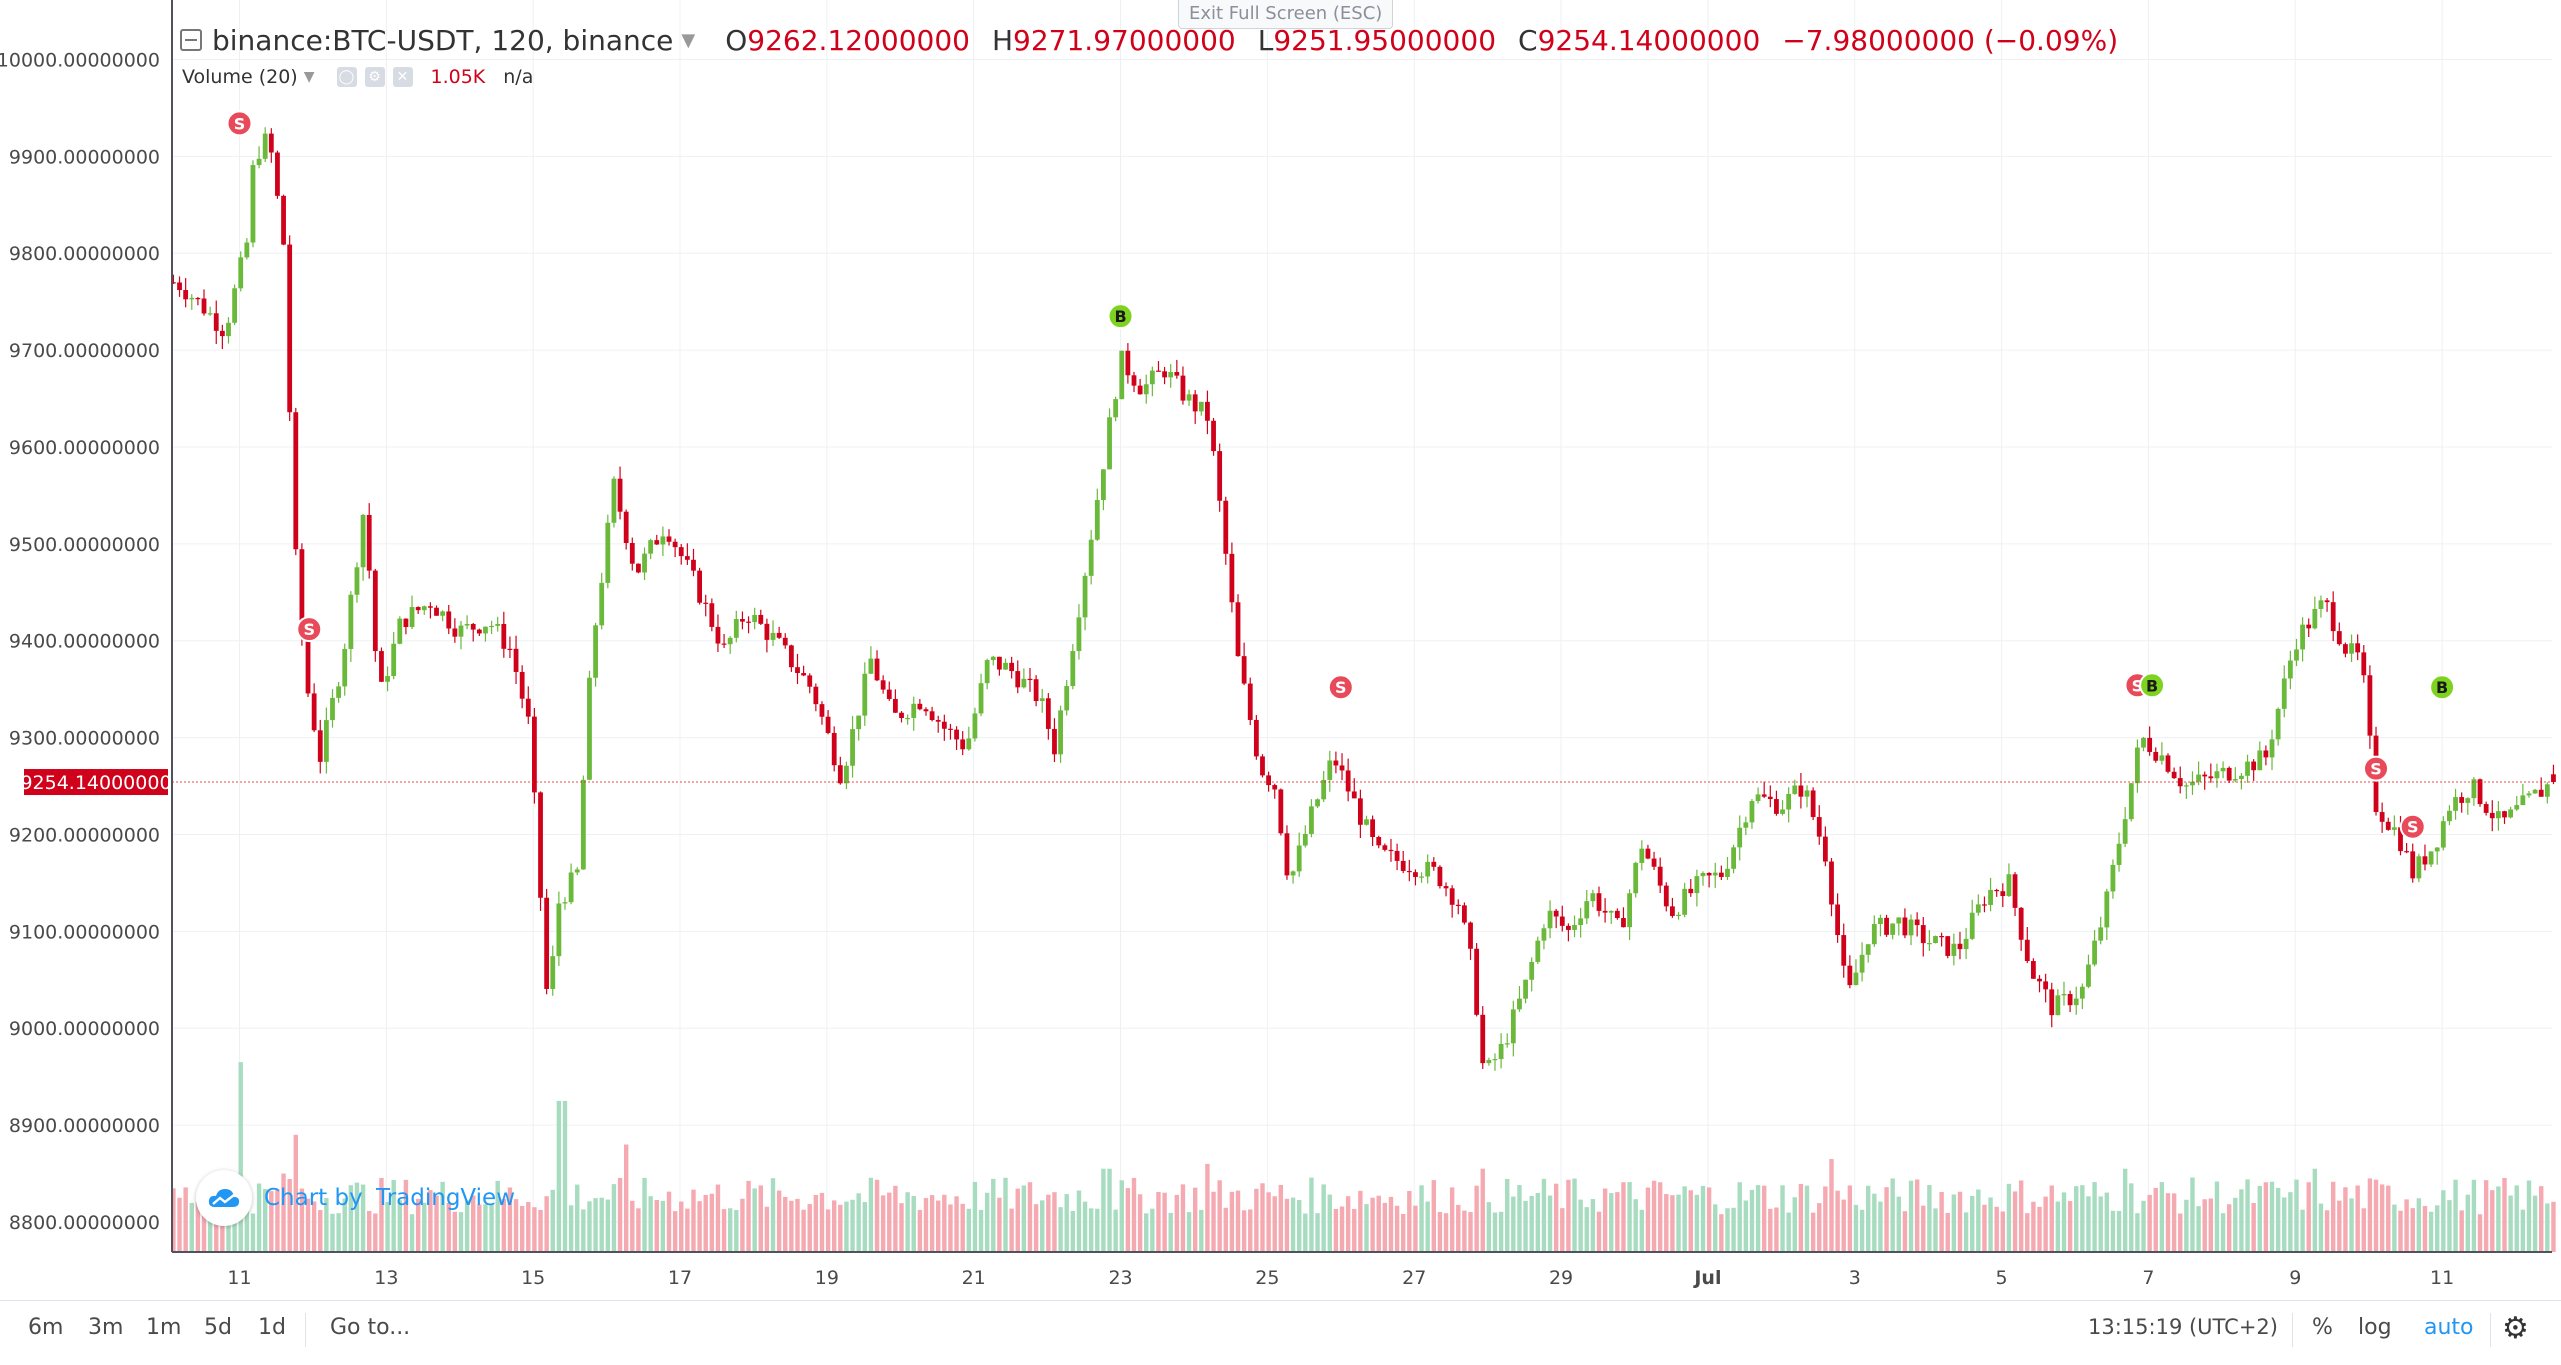 This screenshot has width=2561, height=1365. I want to click on timeframe-1m: 1m, so click(164, 1327).